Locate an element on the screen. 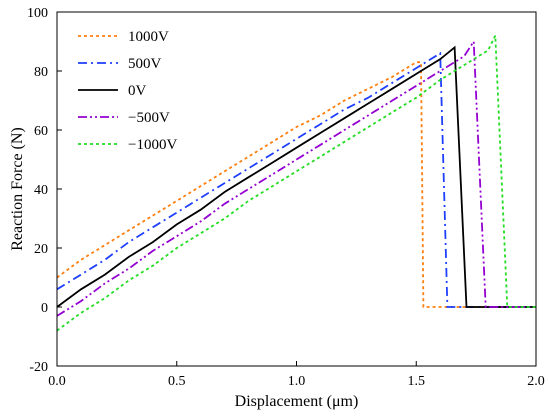 This screenshot has width=550, height=417. legend-label-3: −500V is located at coordinates (149, 118).